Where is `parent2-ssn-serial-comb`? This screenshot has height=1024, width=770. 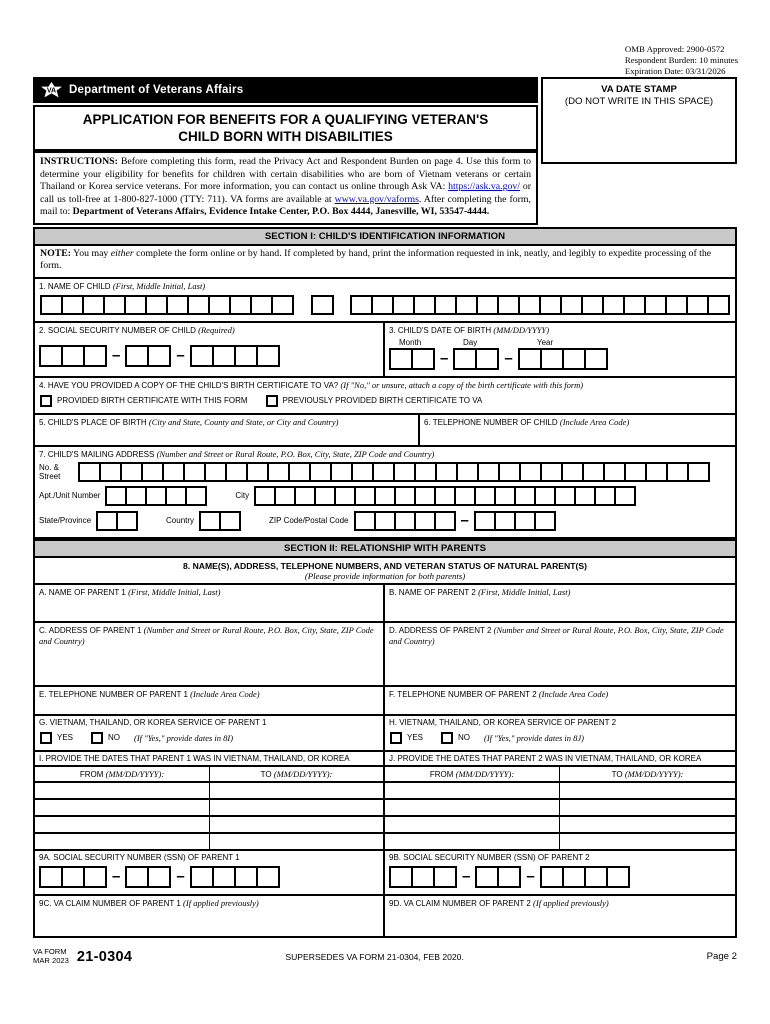 parent2-ssn-serial-comb is located at coordinates (584, 876).